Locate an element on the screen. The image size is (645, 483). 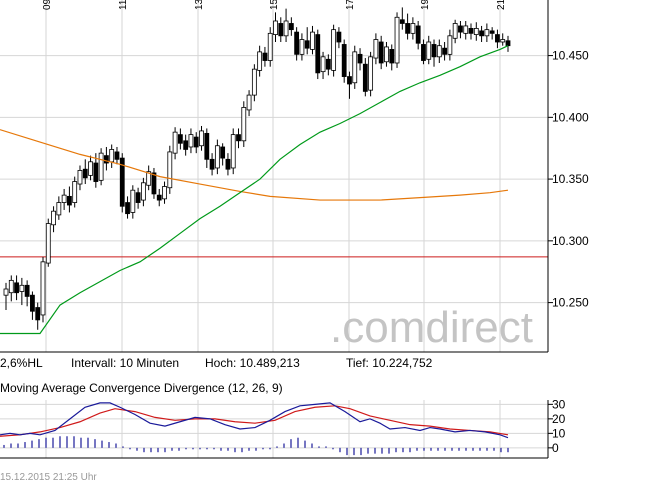
macd-y-tick-label: 0 is located at coordinates (555, 448).